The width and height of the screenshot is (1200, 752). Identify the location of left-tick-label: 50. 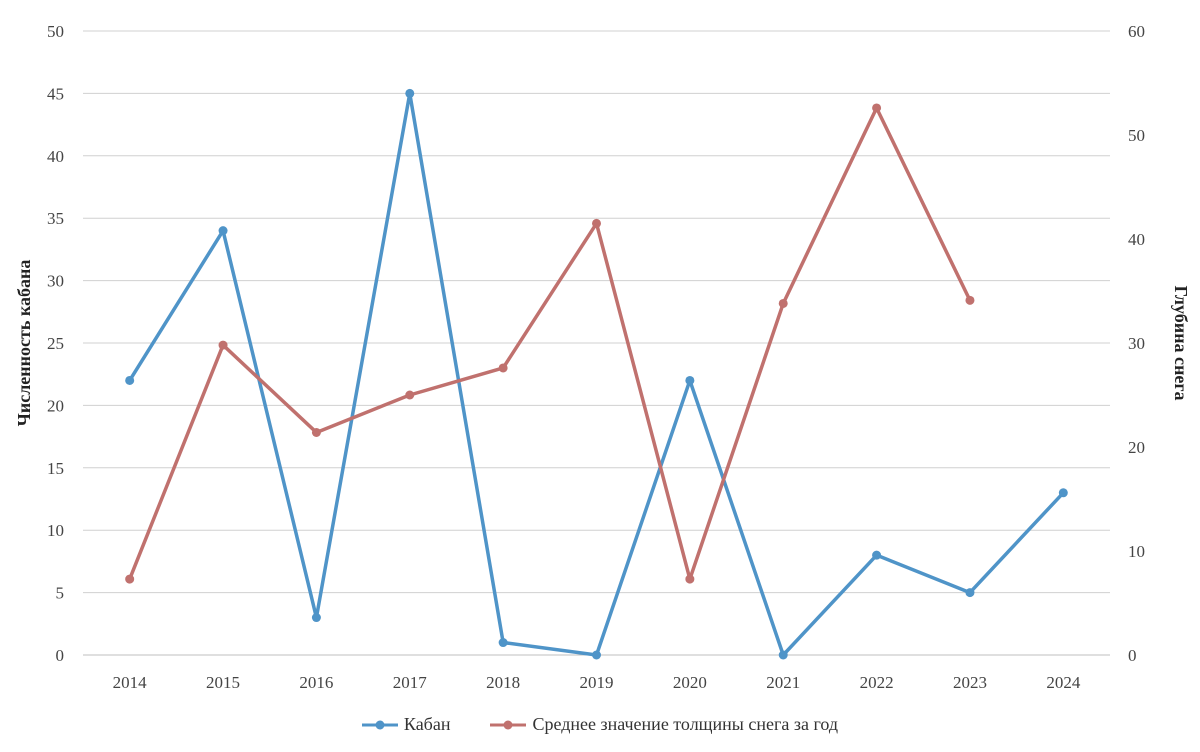
(55, 31).